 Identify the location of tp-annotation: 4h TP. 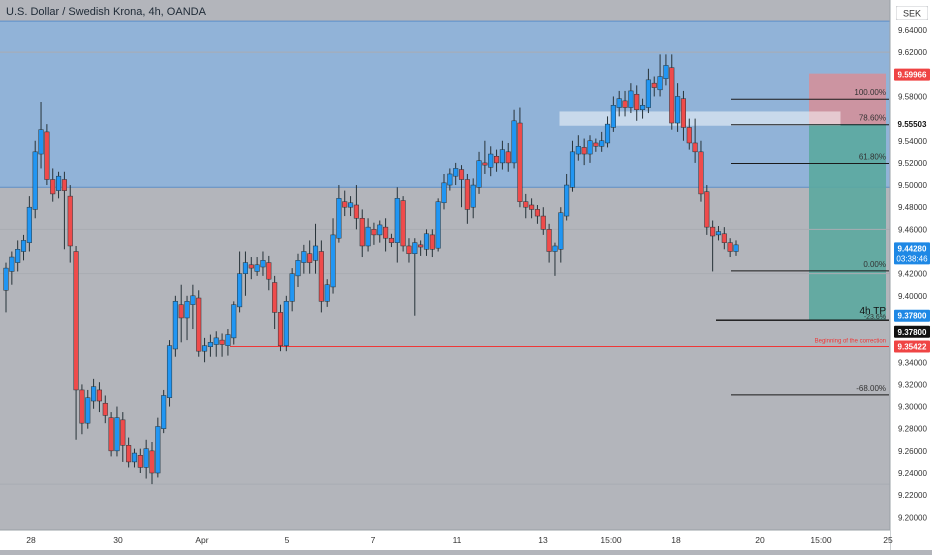
(873, 311).